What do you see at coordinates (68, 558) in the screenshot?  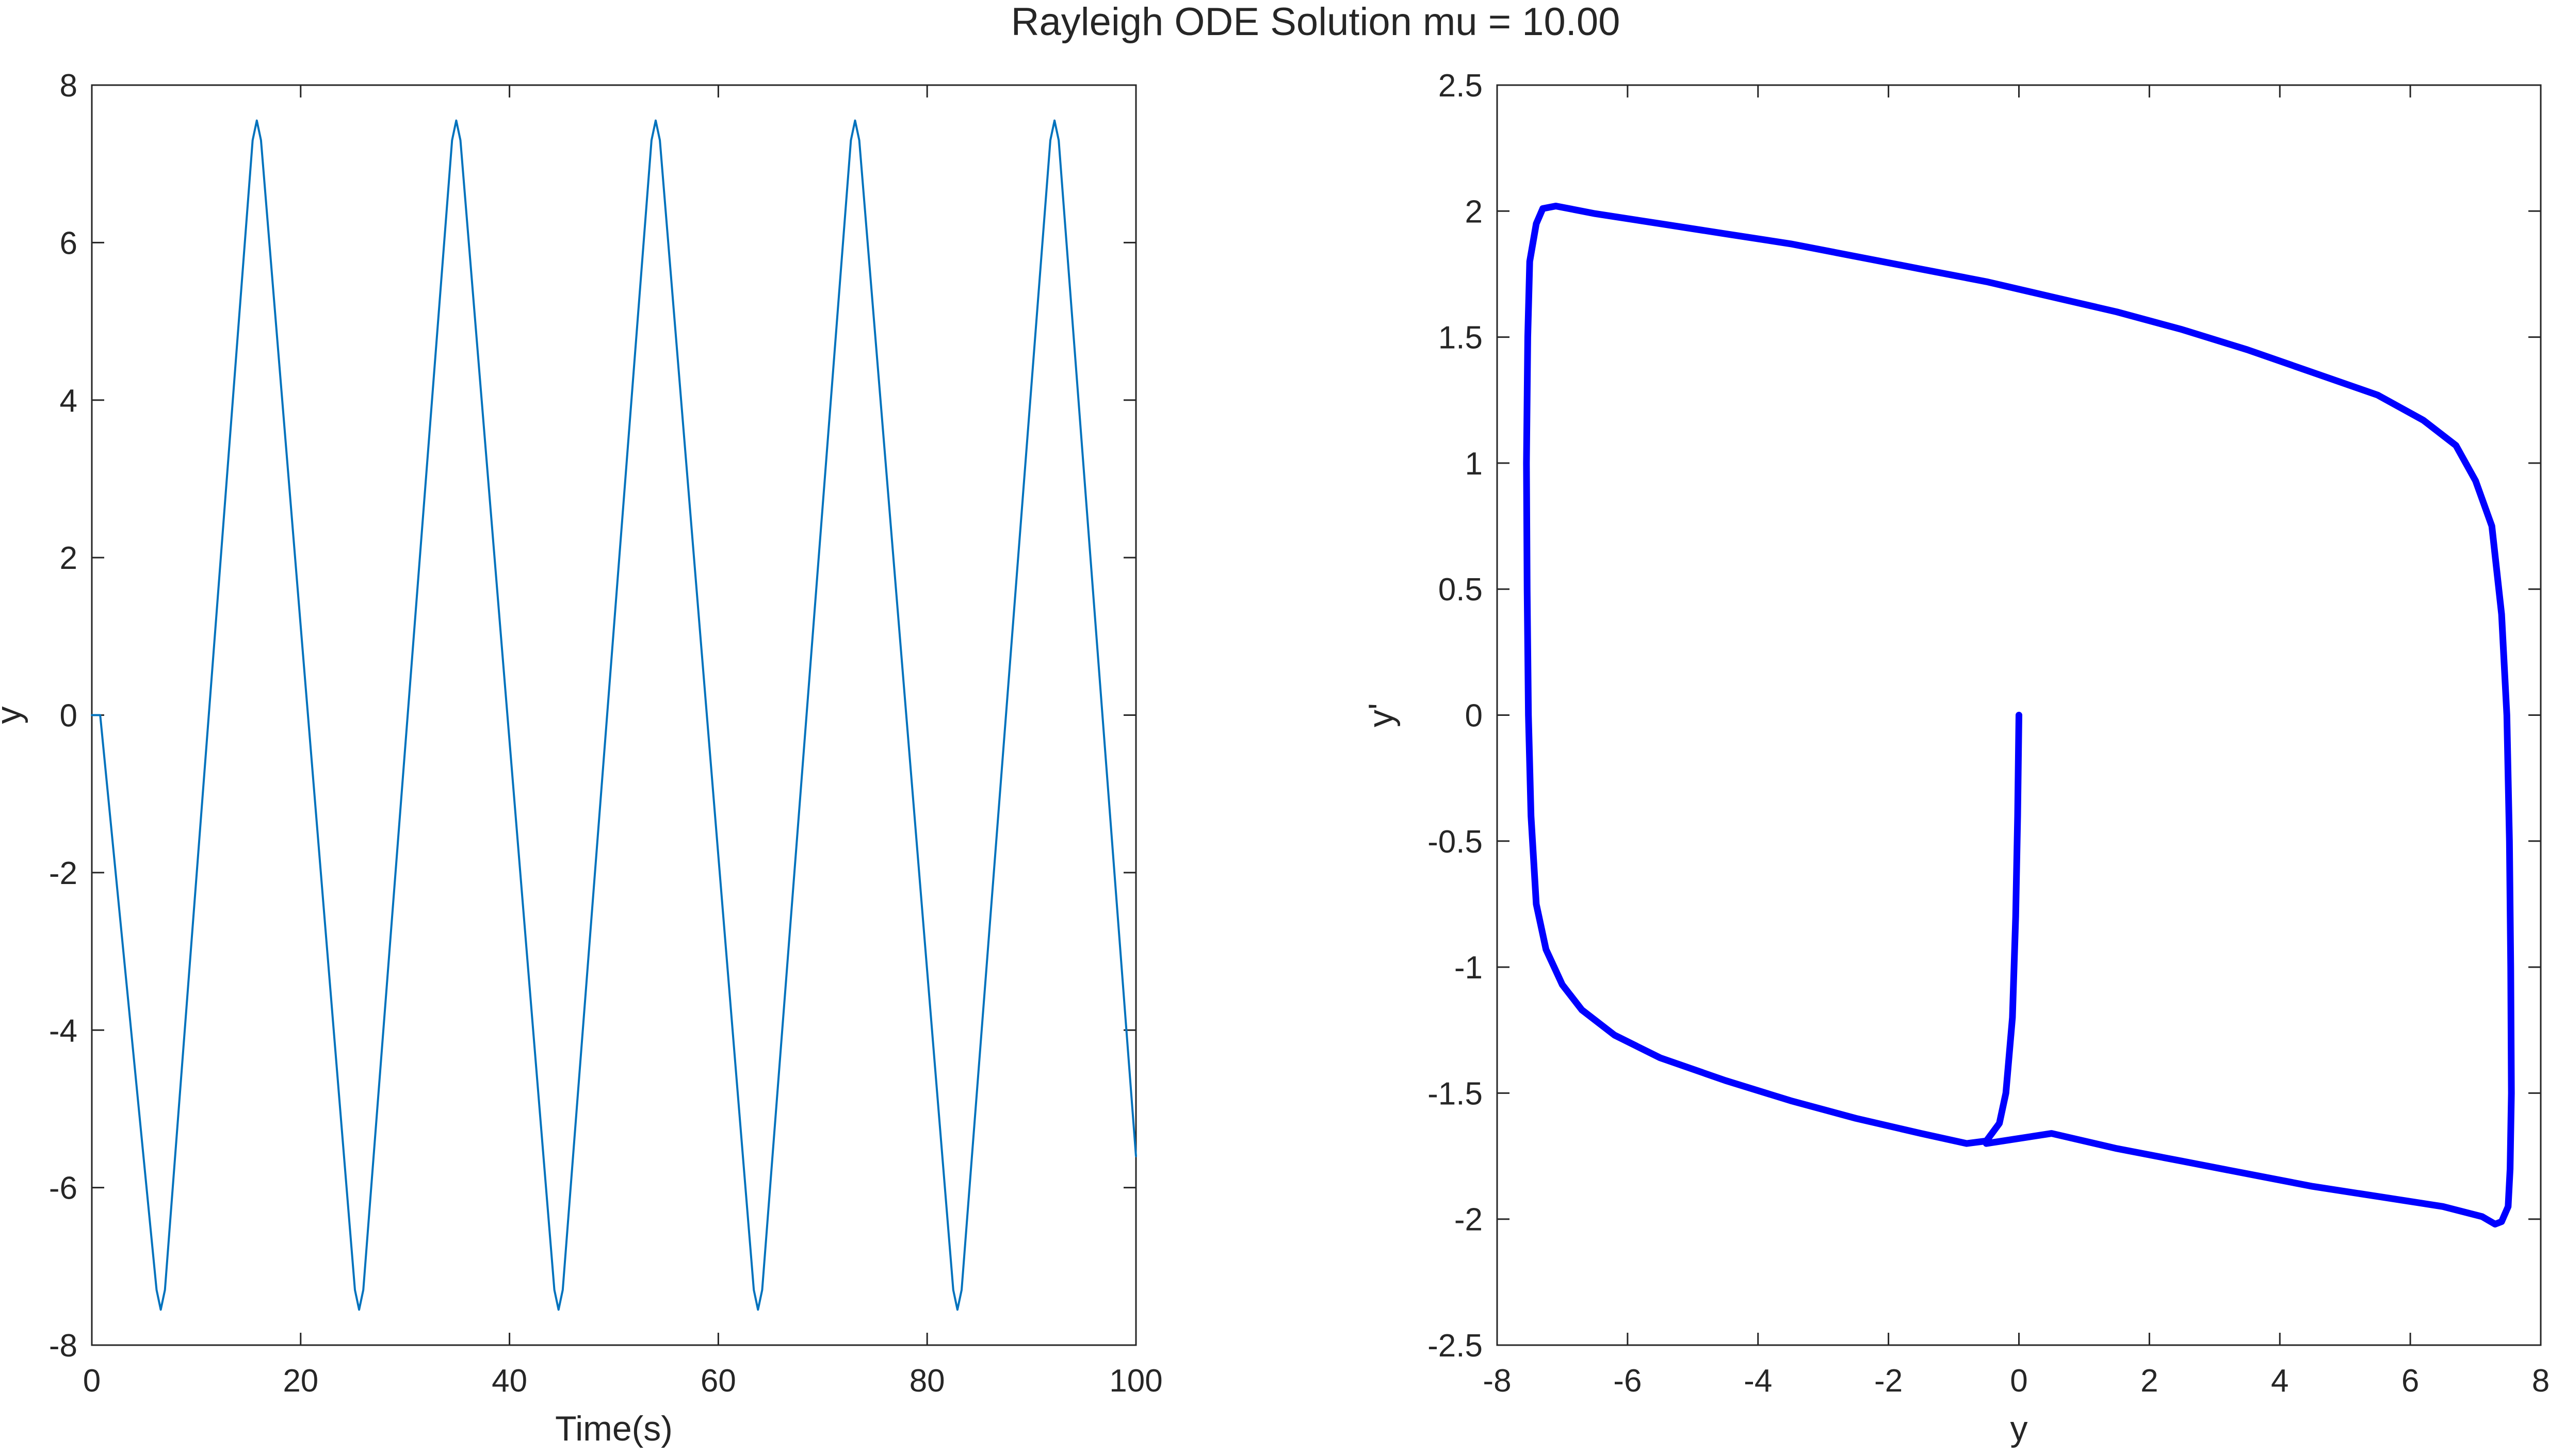 I see `left-y-tick-label: 2` at bounding box center [68, 558].